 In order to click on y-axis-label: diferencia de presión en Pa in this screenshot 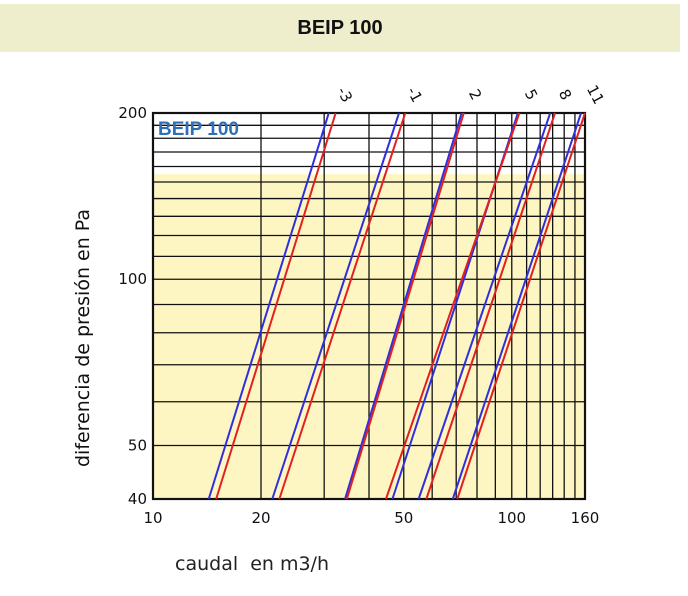, I will do `click(83, 338)`.